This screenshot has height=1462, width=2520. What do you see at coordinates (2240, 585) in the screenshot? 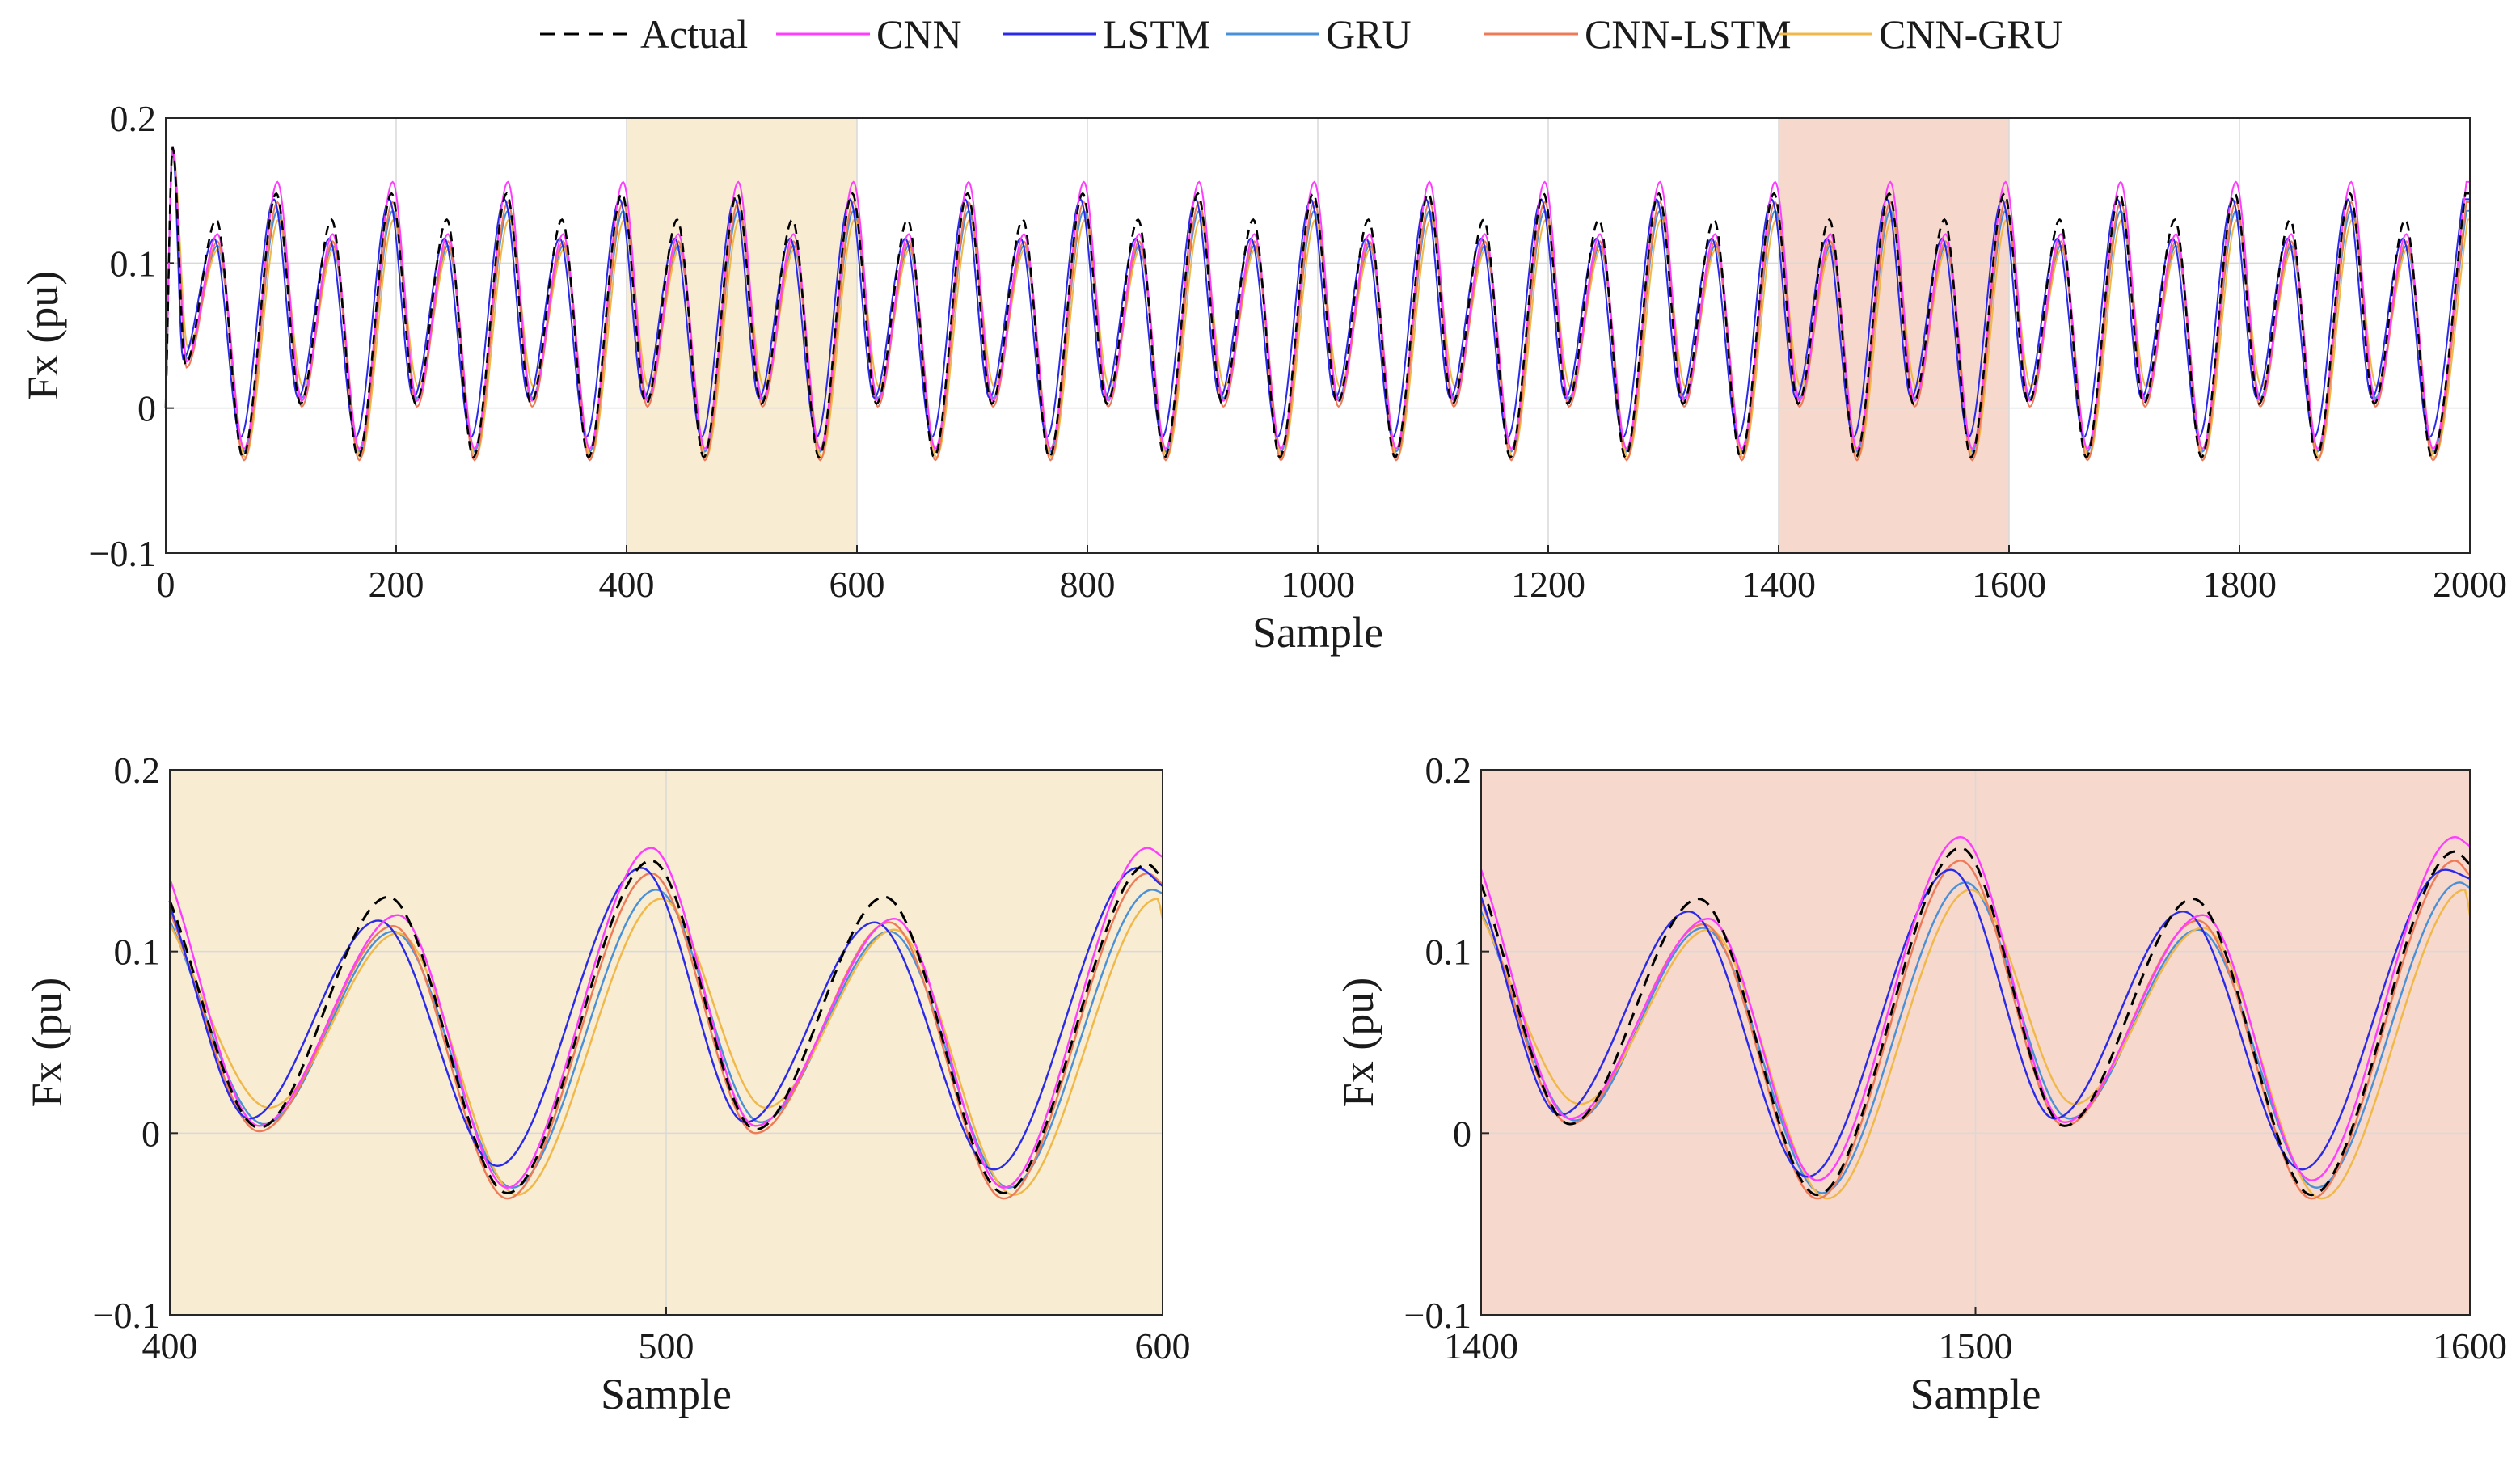
I see `x-tick-label: 1800` at bounding box center [2240, 585].